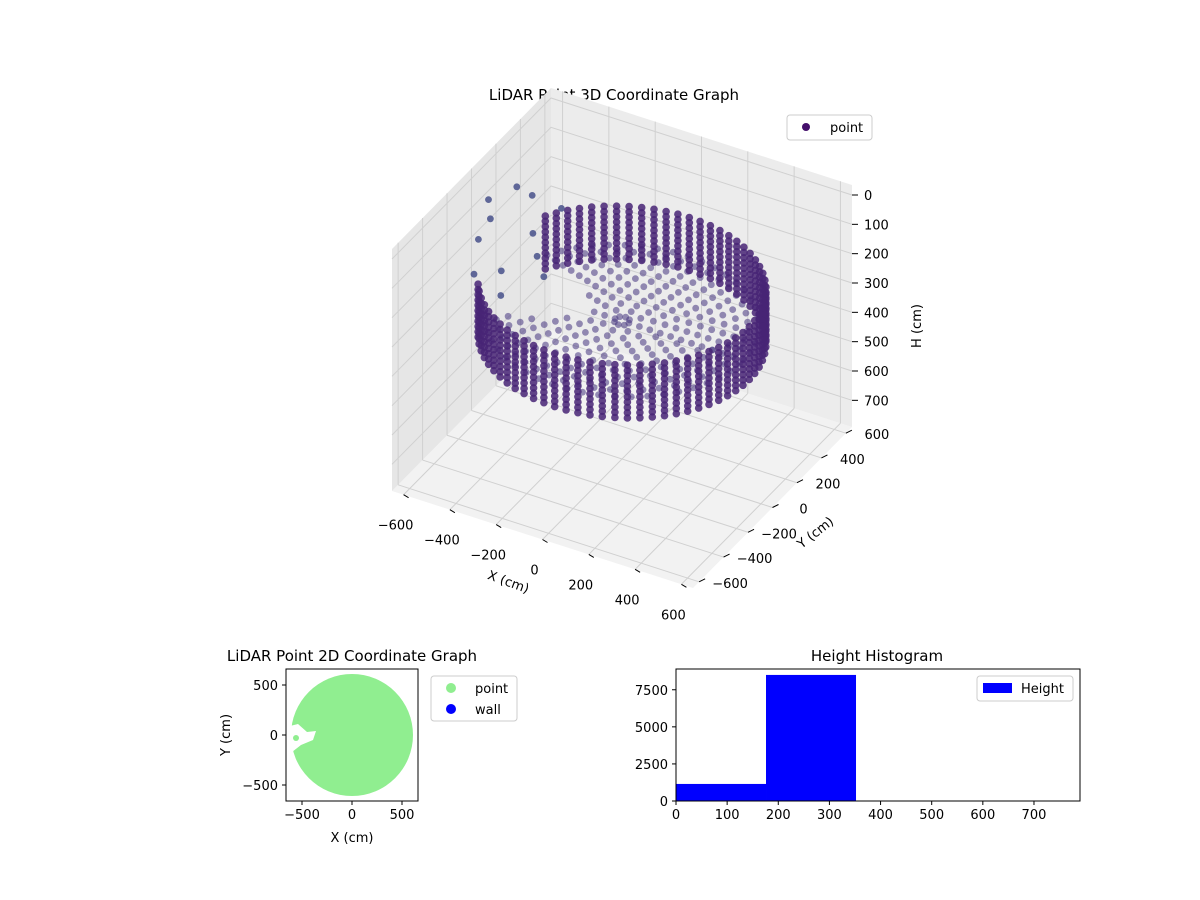  I want to click on legend-histogram: Height, so click(1025, 688).